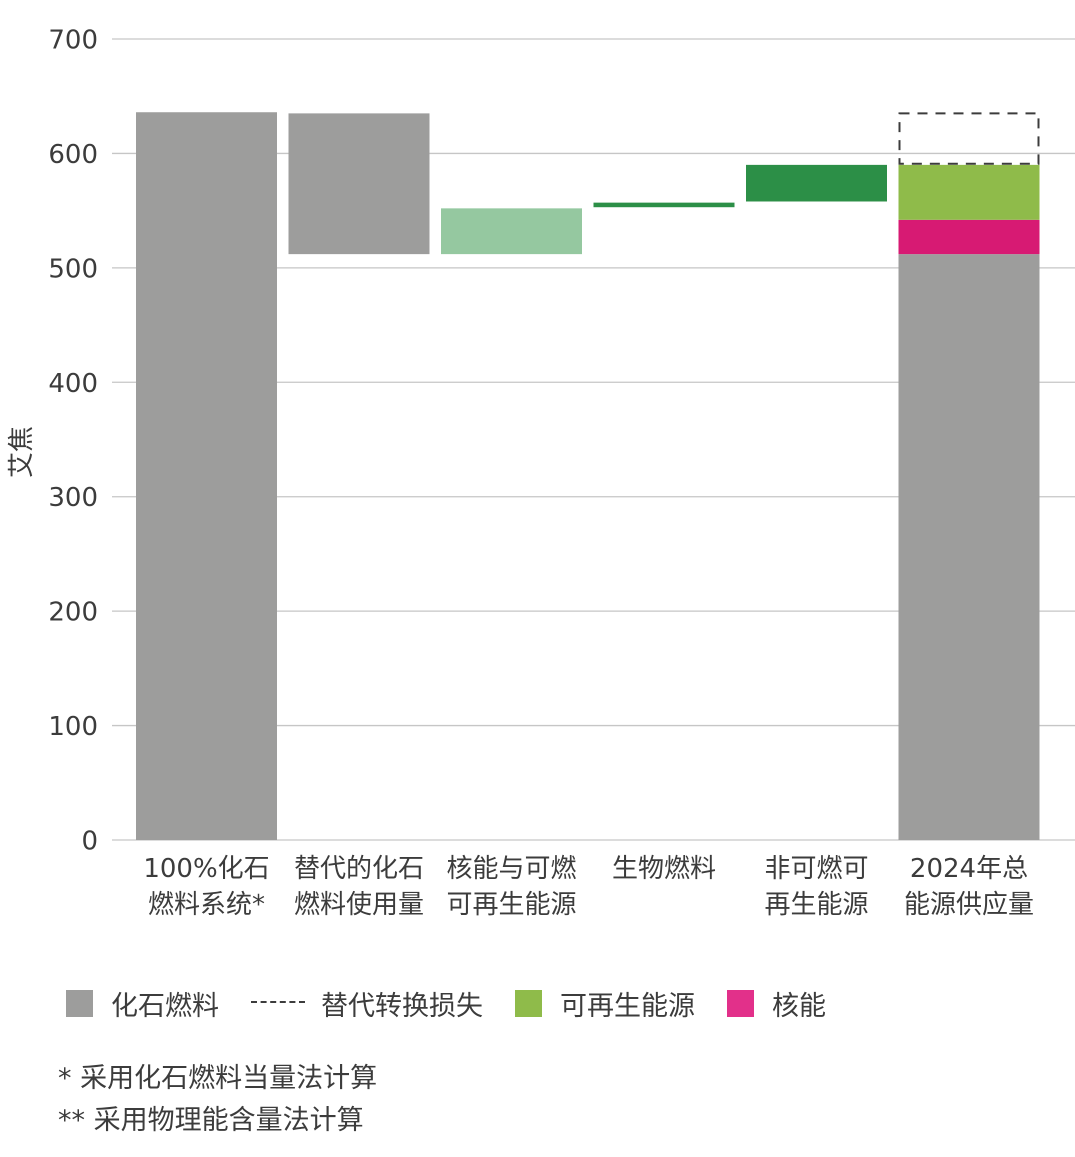  Describe the element at coordinates (627, 1006) in the screenshot. I see `legend-label-renewables: 可再生能源` at that location.